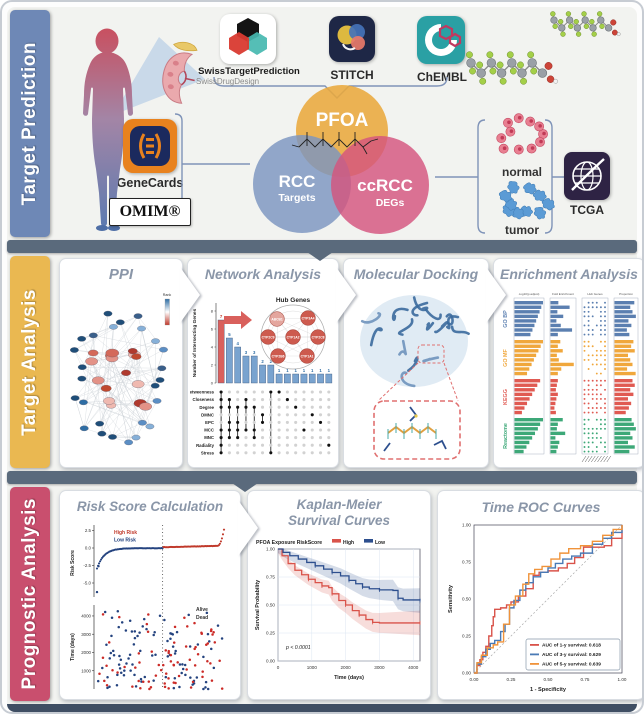 This screenshot has width=644, height=714. I want to click on svg-text: 0.0, so click(88, 548).